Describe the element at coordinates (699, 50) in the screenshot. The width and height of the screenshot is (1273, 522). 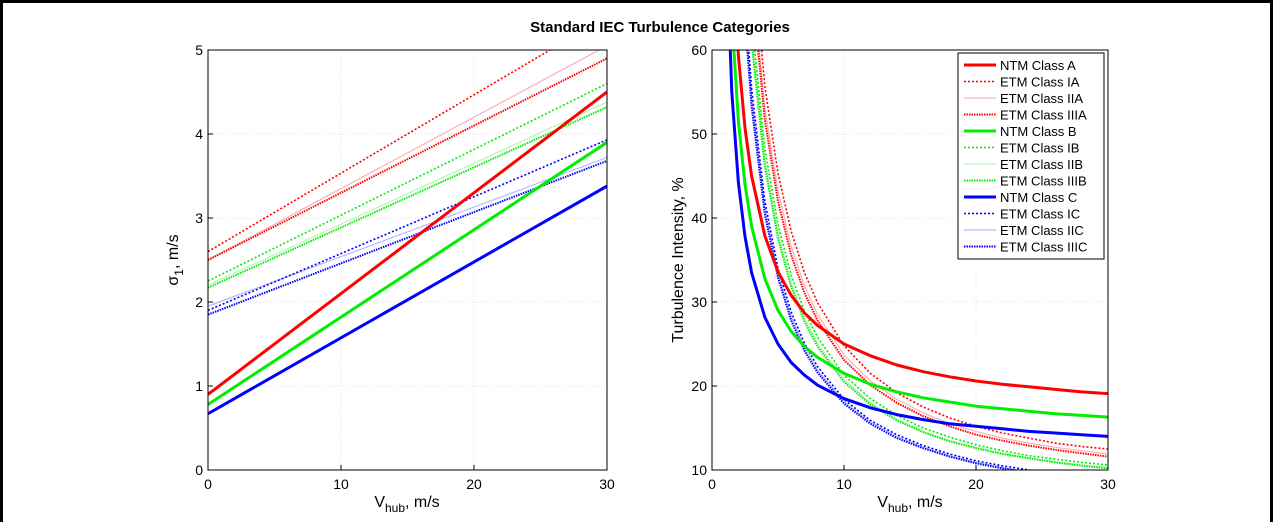
I see `ti-ytick-label: 60` at that location.